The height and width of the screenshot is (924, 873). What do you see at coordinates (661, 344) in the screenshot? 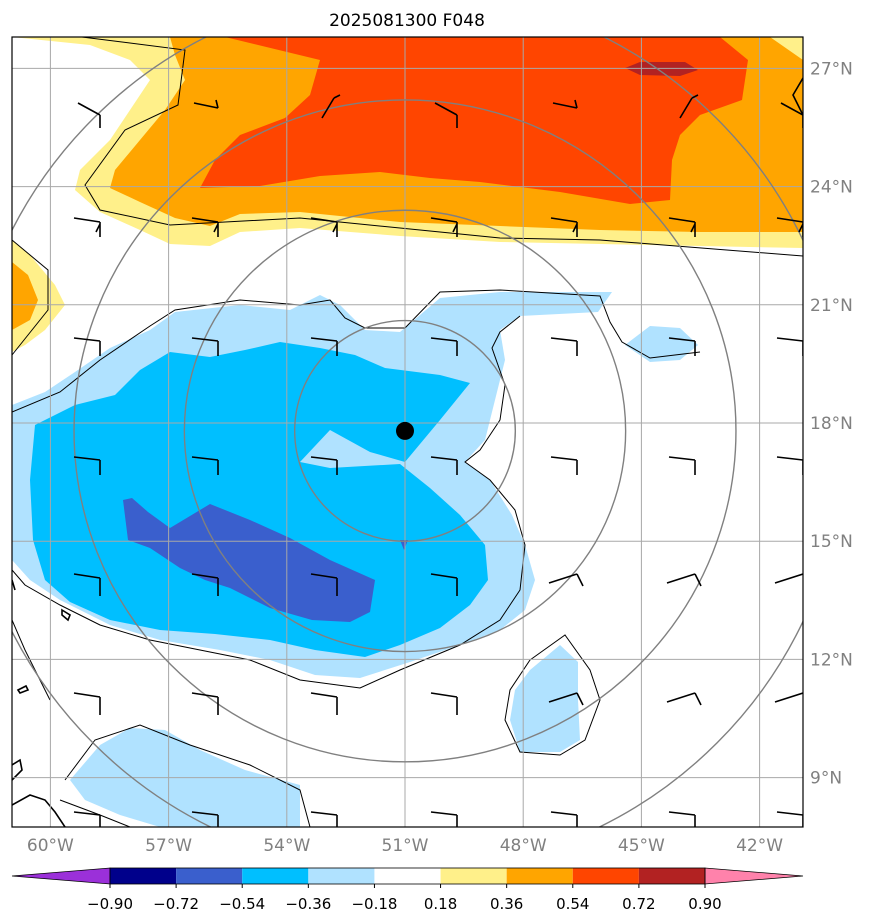
I see `negative-anomaly-ne-patch` at bounding box center [661, 344].